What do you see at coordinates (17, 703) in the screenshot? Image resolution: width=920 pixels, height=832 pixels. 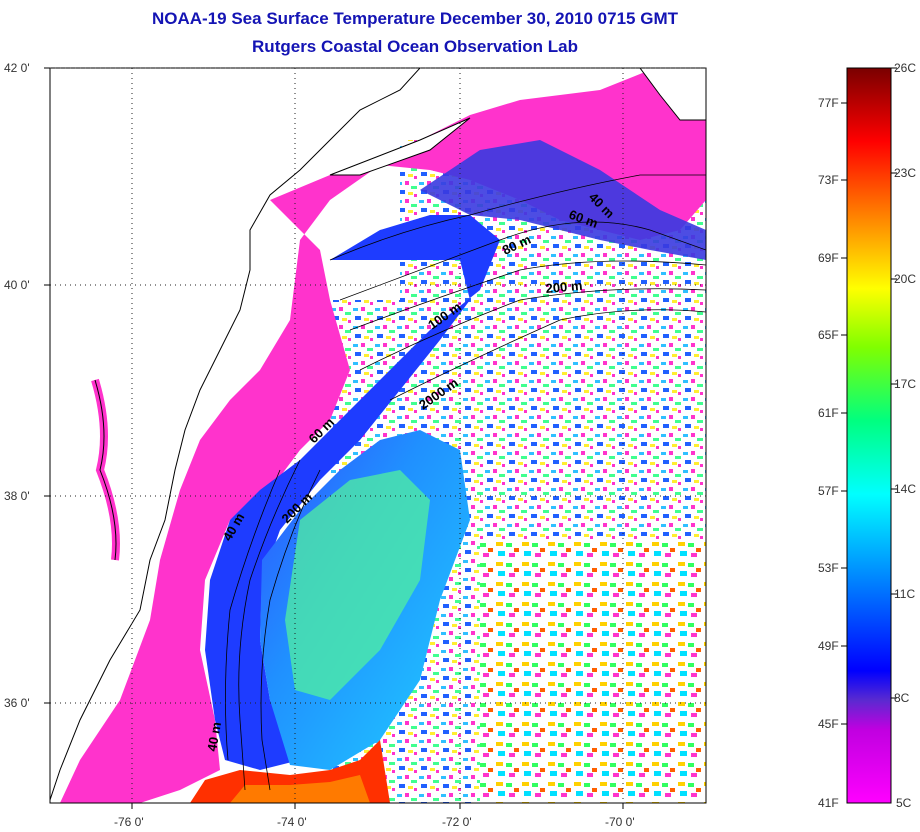 I see `lat-label-36: 36 0'` at bounding box center [17, 703].